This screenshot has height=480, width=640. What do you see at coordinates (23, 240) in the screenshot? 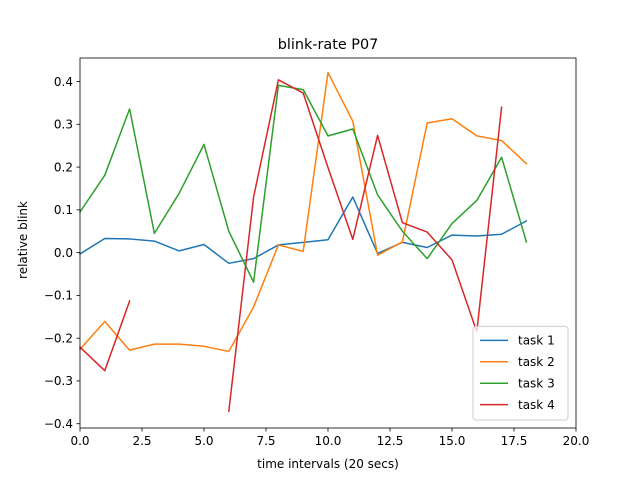
I see `y-axis-label: relative blink` at bounding box center [23, 240].